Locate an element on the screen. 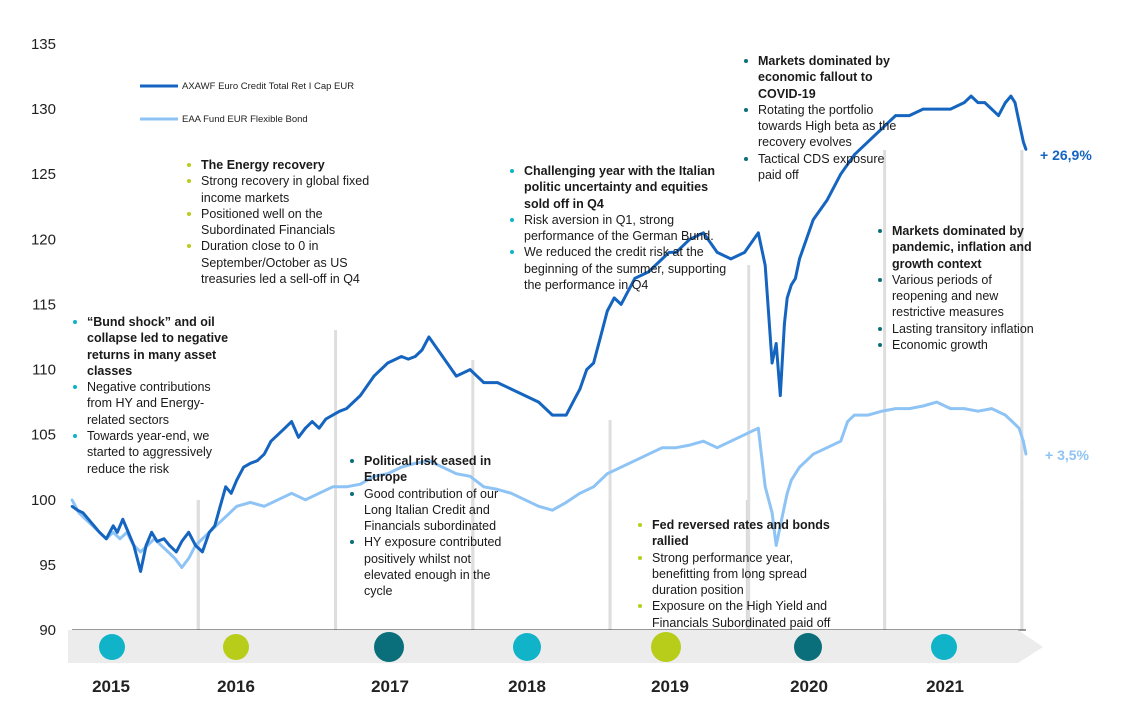 The image size is (1129, 728). y-tick-label: 90 is located at coordinates (47, 630).